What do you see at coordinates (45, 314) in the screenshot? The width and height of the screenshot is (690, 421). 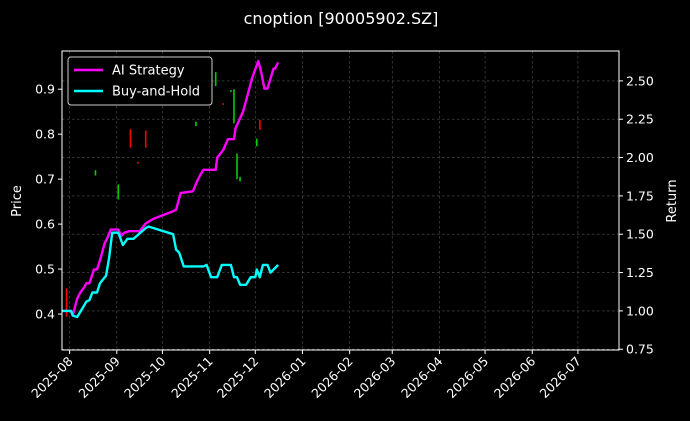 I see `y-tick-label: 0.4` at bounding box center [45, 314].